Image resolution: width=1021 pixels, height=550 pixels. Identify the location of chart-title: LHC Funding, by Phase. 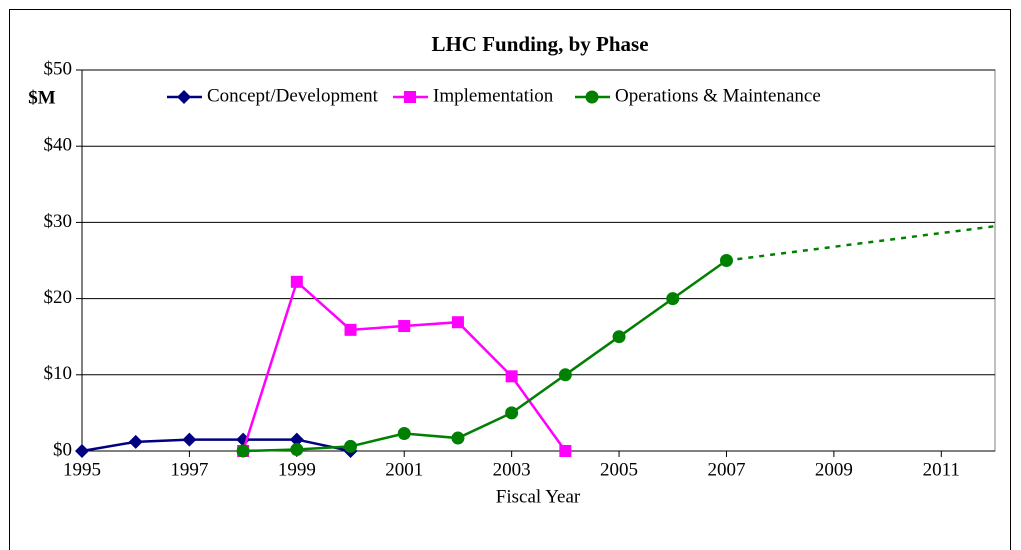
(539, 44).